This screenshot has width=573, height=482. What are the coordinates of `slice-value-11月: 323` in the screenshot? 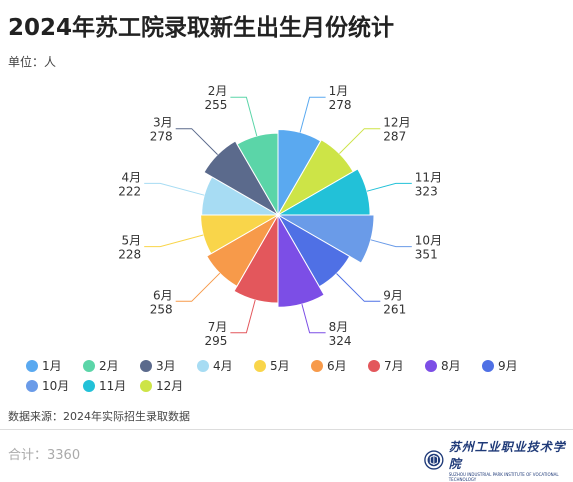 It's located at (426, 191).